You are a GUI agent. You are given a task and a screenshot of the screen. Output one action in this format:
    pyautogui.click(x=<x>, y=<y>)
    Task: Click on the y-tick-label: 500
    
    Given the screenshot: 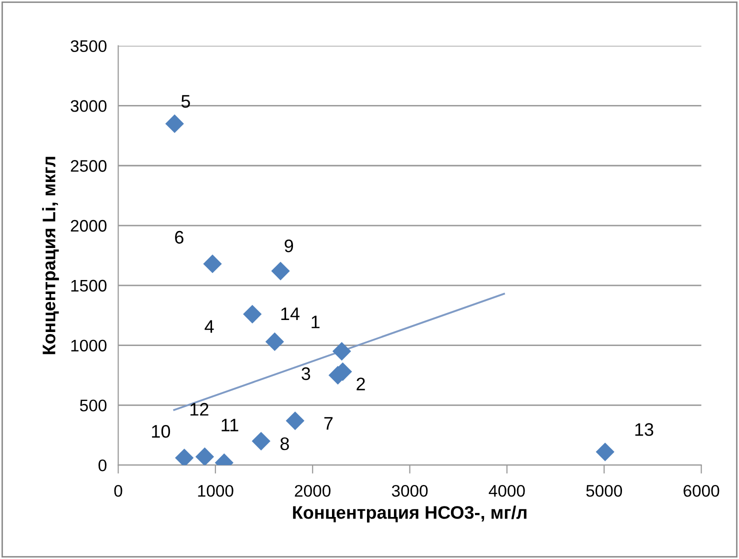 What is the action you would take?
    pyautogui.click(x=93, y=406)
    